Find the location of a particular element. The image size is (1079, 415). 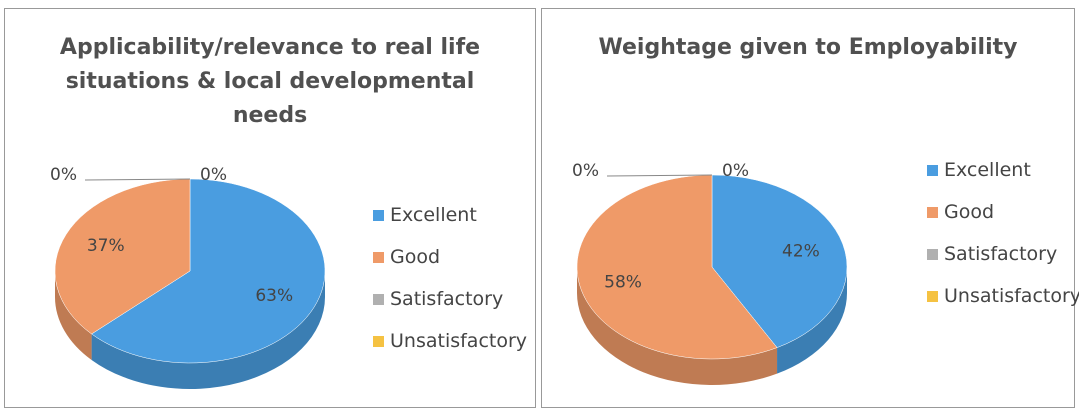

pie-chart: 42% 58% 0% 0% is located at coordinates (710, 273).